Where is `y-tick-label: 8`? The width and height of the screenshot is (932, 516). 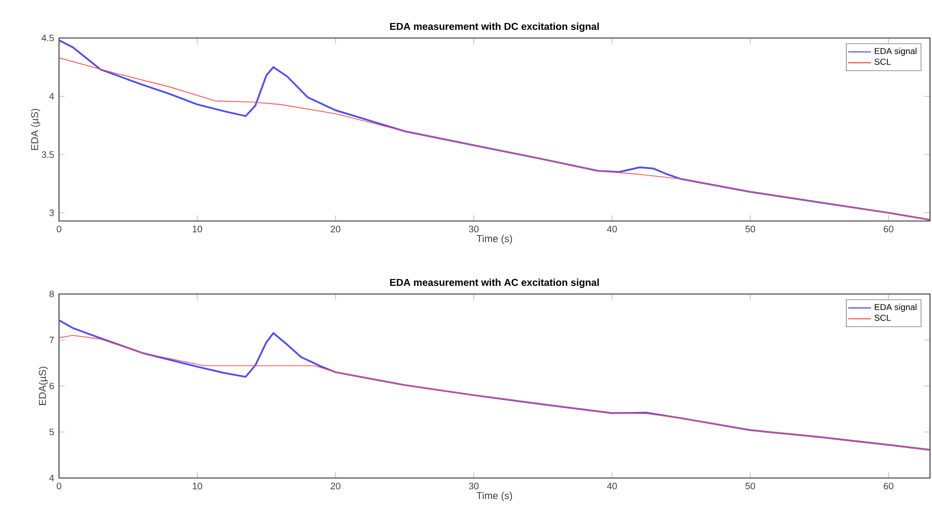 y-tick-label: 8 is located at coordinates (52, 294).